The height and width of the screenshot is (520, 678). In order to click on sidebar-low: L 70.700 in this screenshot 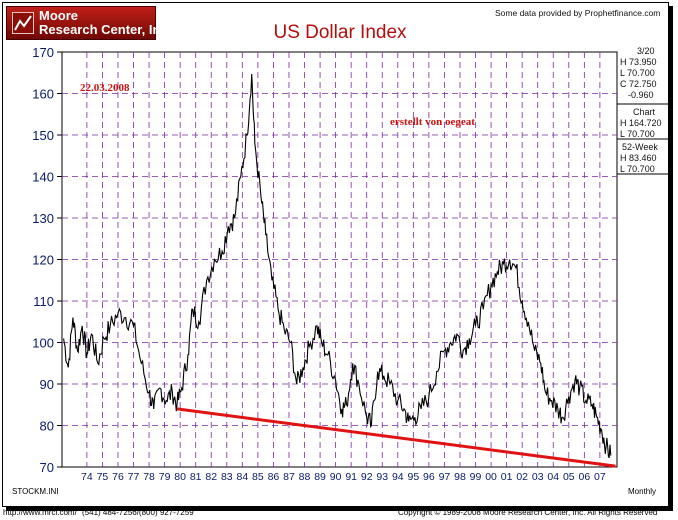, I will do `click(637, 73)`.